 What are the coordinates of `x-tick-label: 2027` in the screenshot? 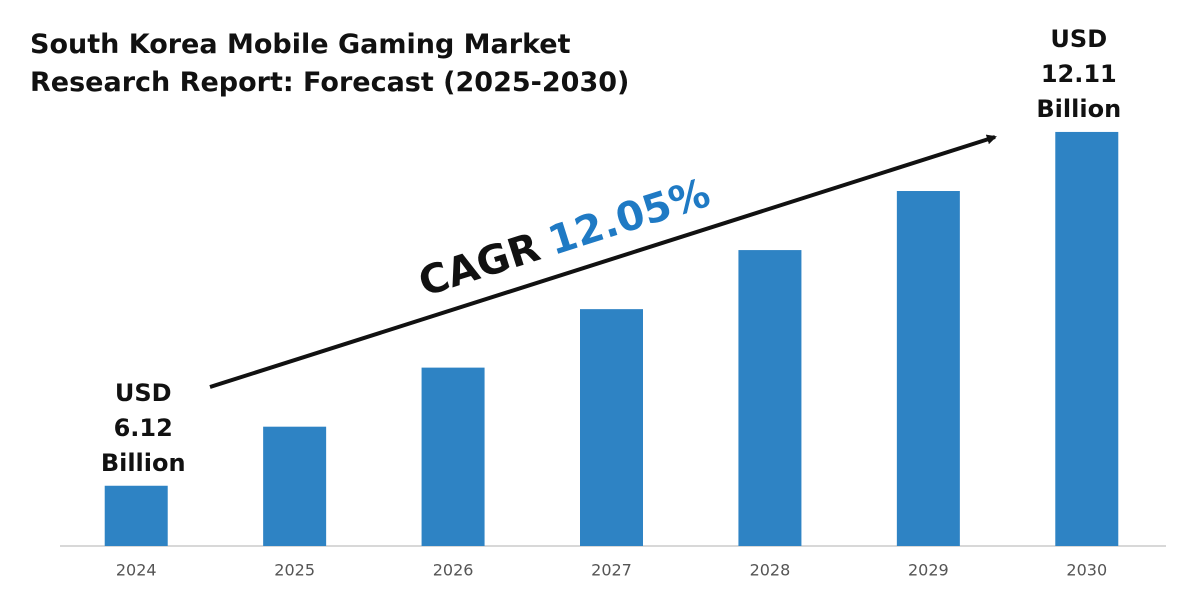 It's located at (611, 570).